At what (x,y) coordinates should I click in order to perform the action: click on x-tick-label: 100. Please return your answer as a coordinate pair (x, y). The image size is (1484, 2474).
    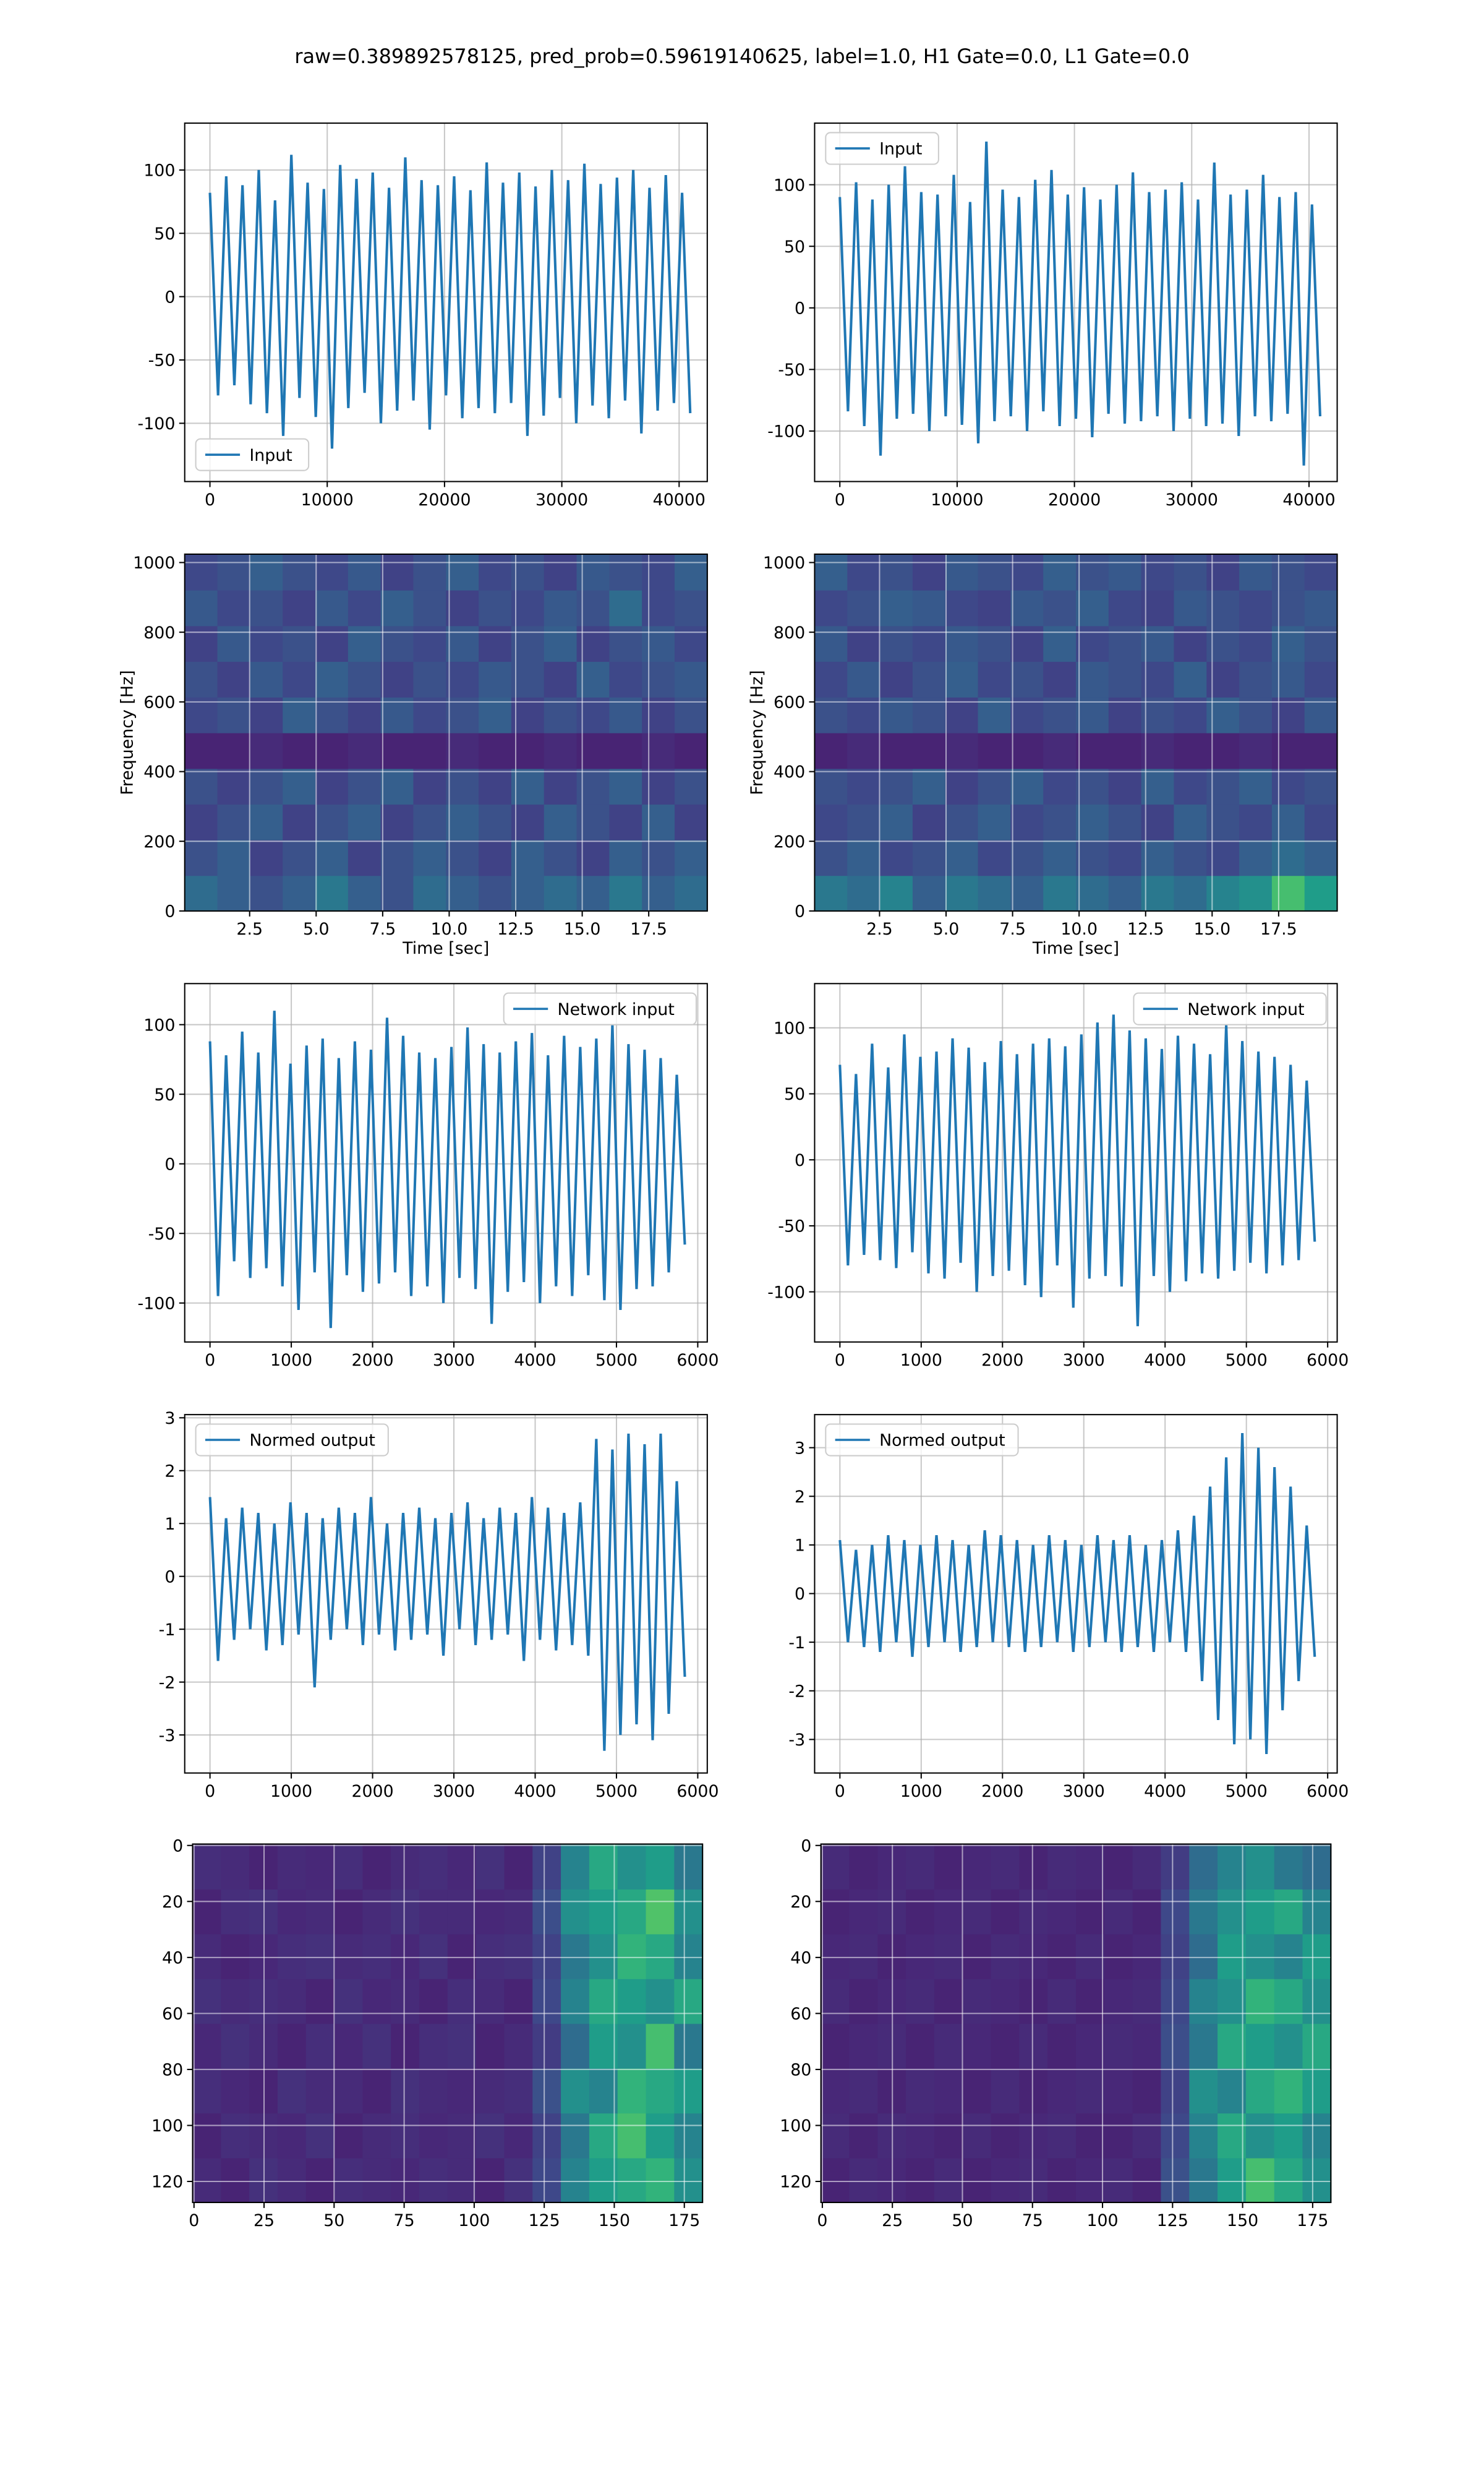
    Looking at the image, I should click on (1102, 2220).